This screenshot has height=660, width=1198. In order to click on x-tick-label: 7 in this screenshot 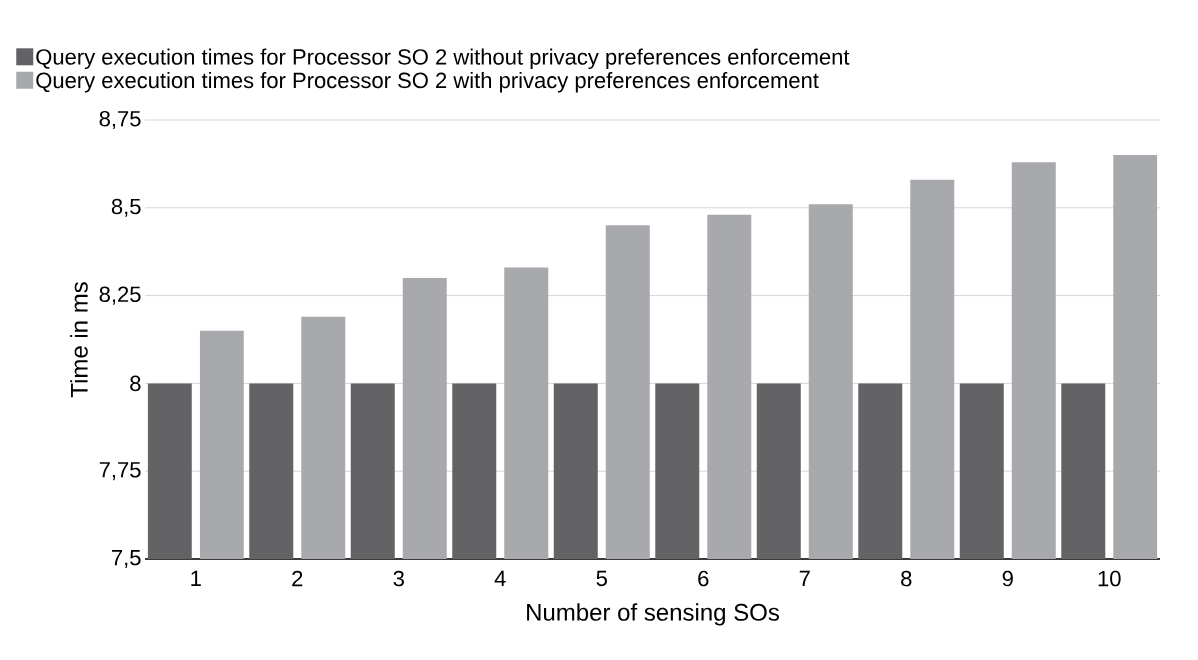, I will do `click(804, 578)`.